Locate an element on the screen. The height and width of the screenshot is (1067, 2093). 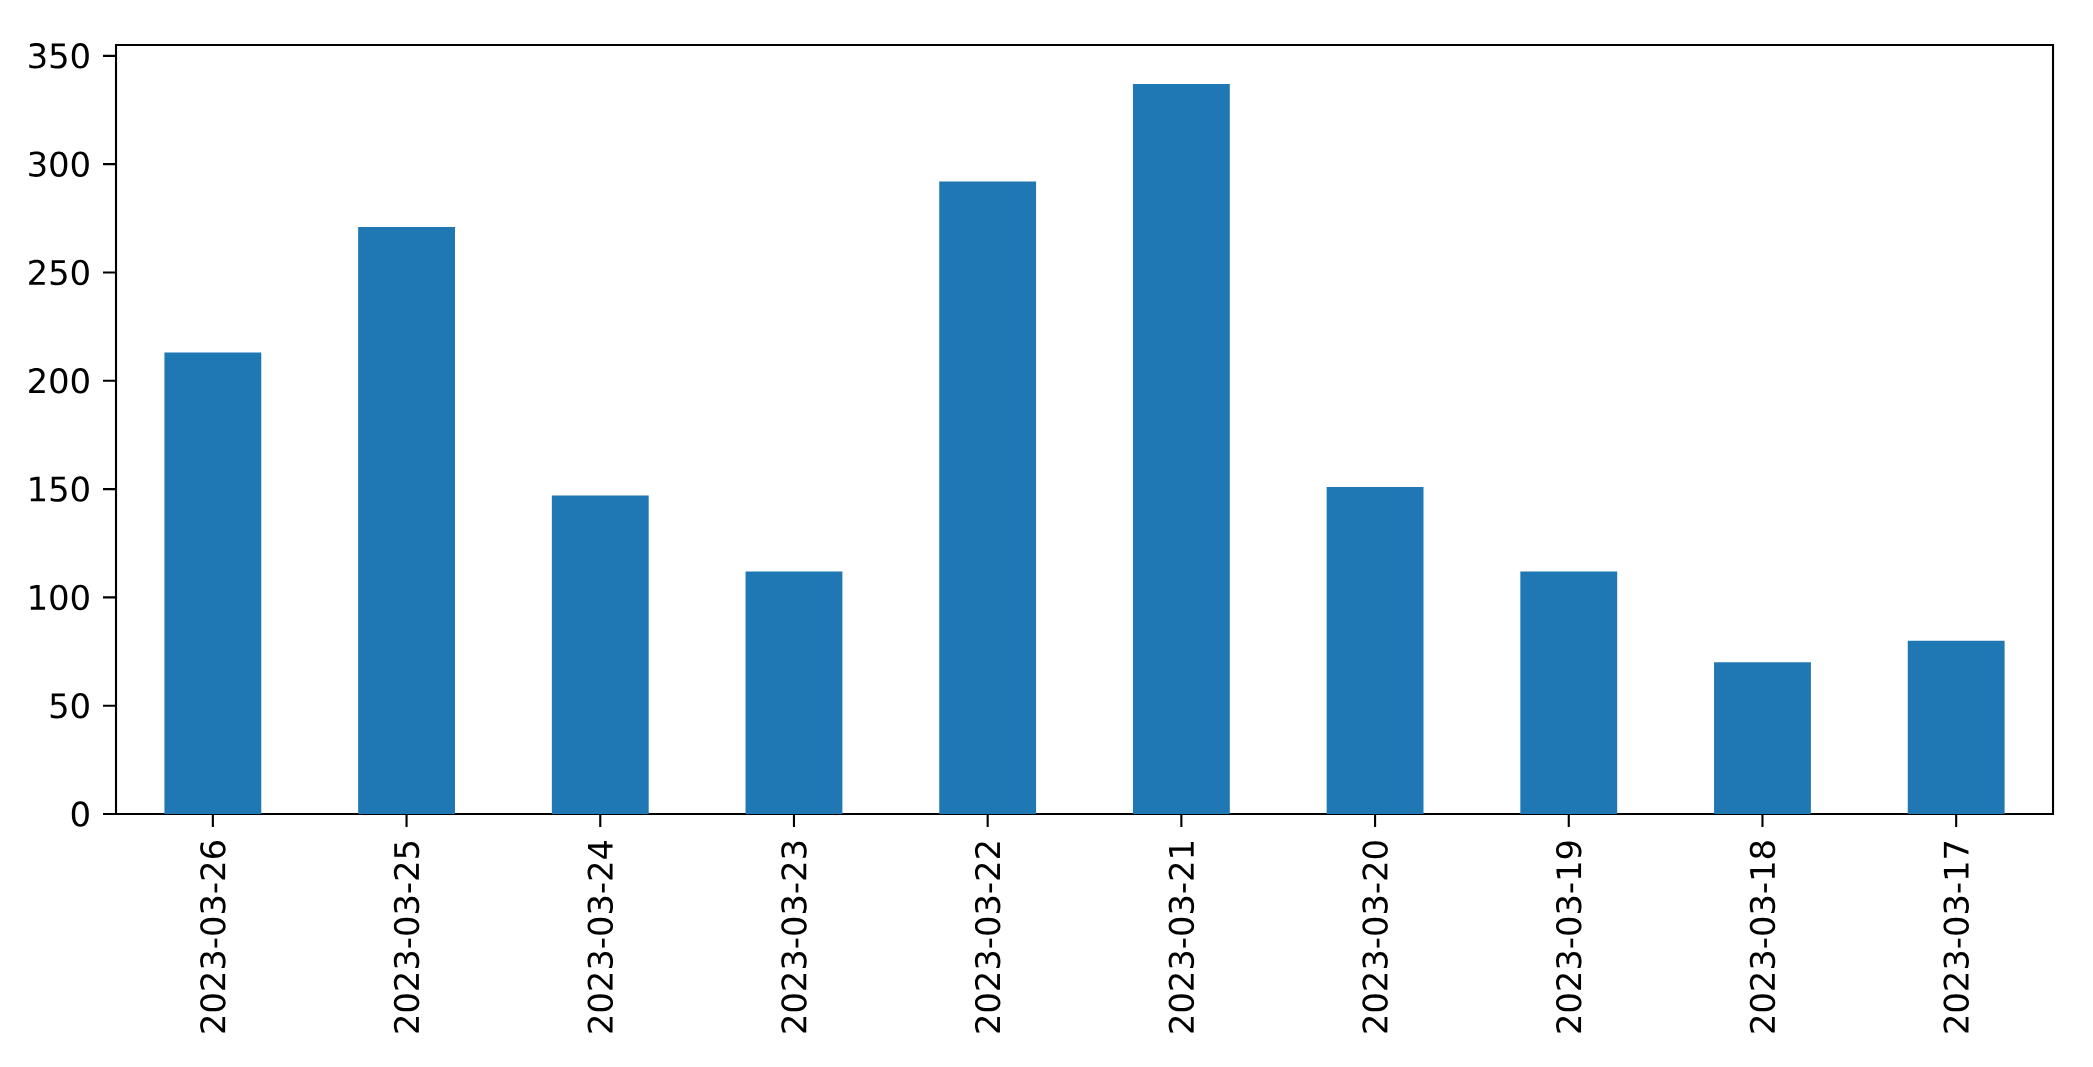
x-tick-label: 2023-03-21 is located at coordinates (1181, 937).